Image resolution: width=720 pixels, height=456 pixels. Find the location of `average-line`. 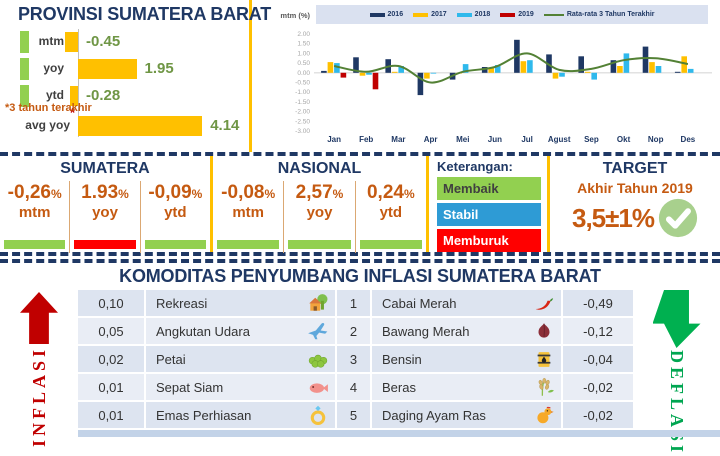

average-line is located at coordinates (511, 68).